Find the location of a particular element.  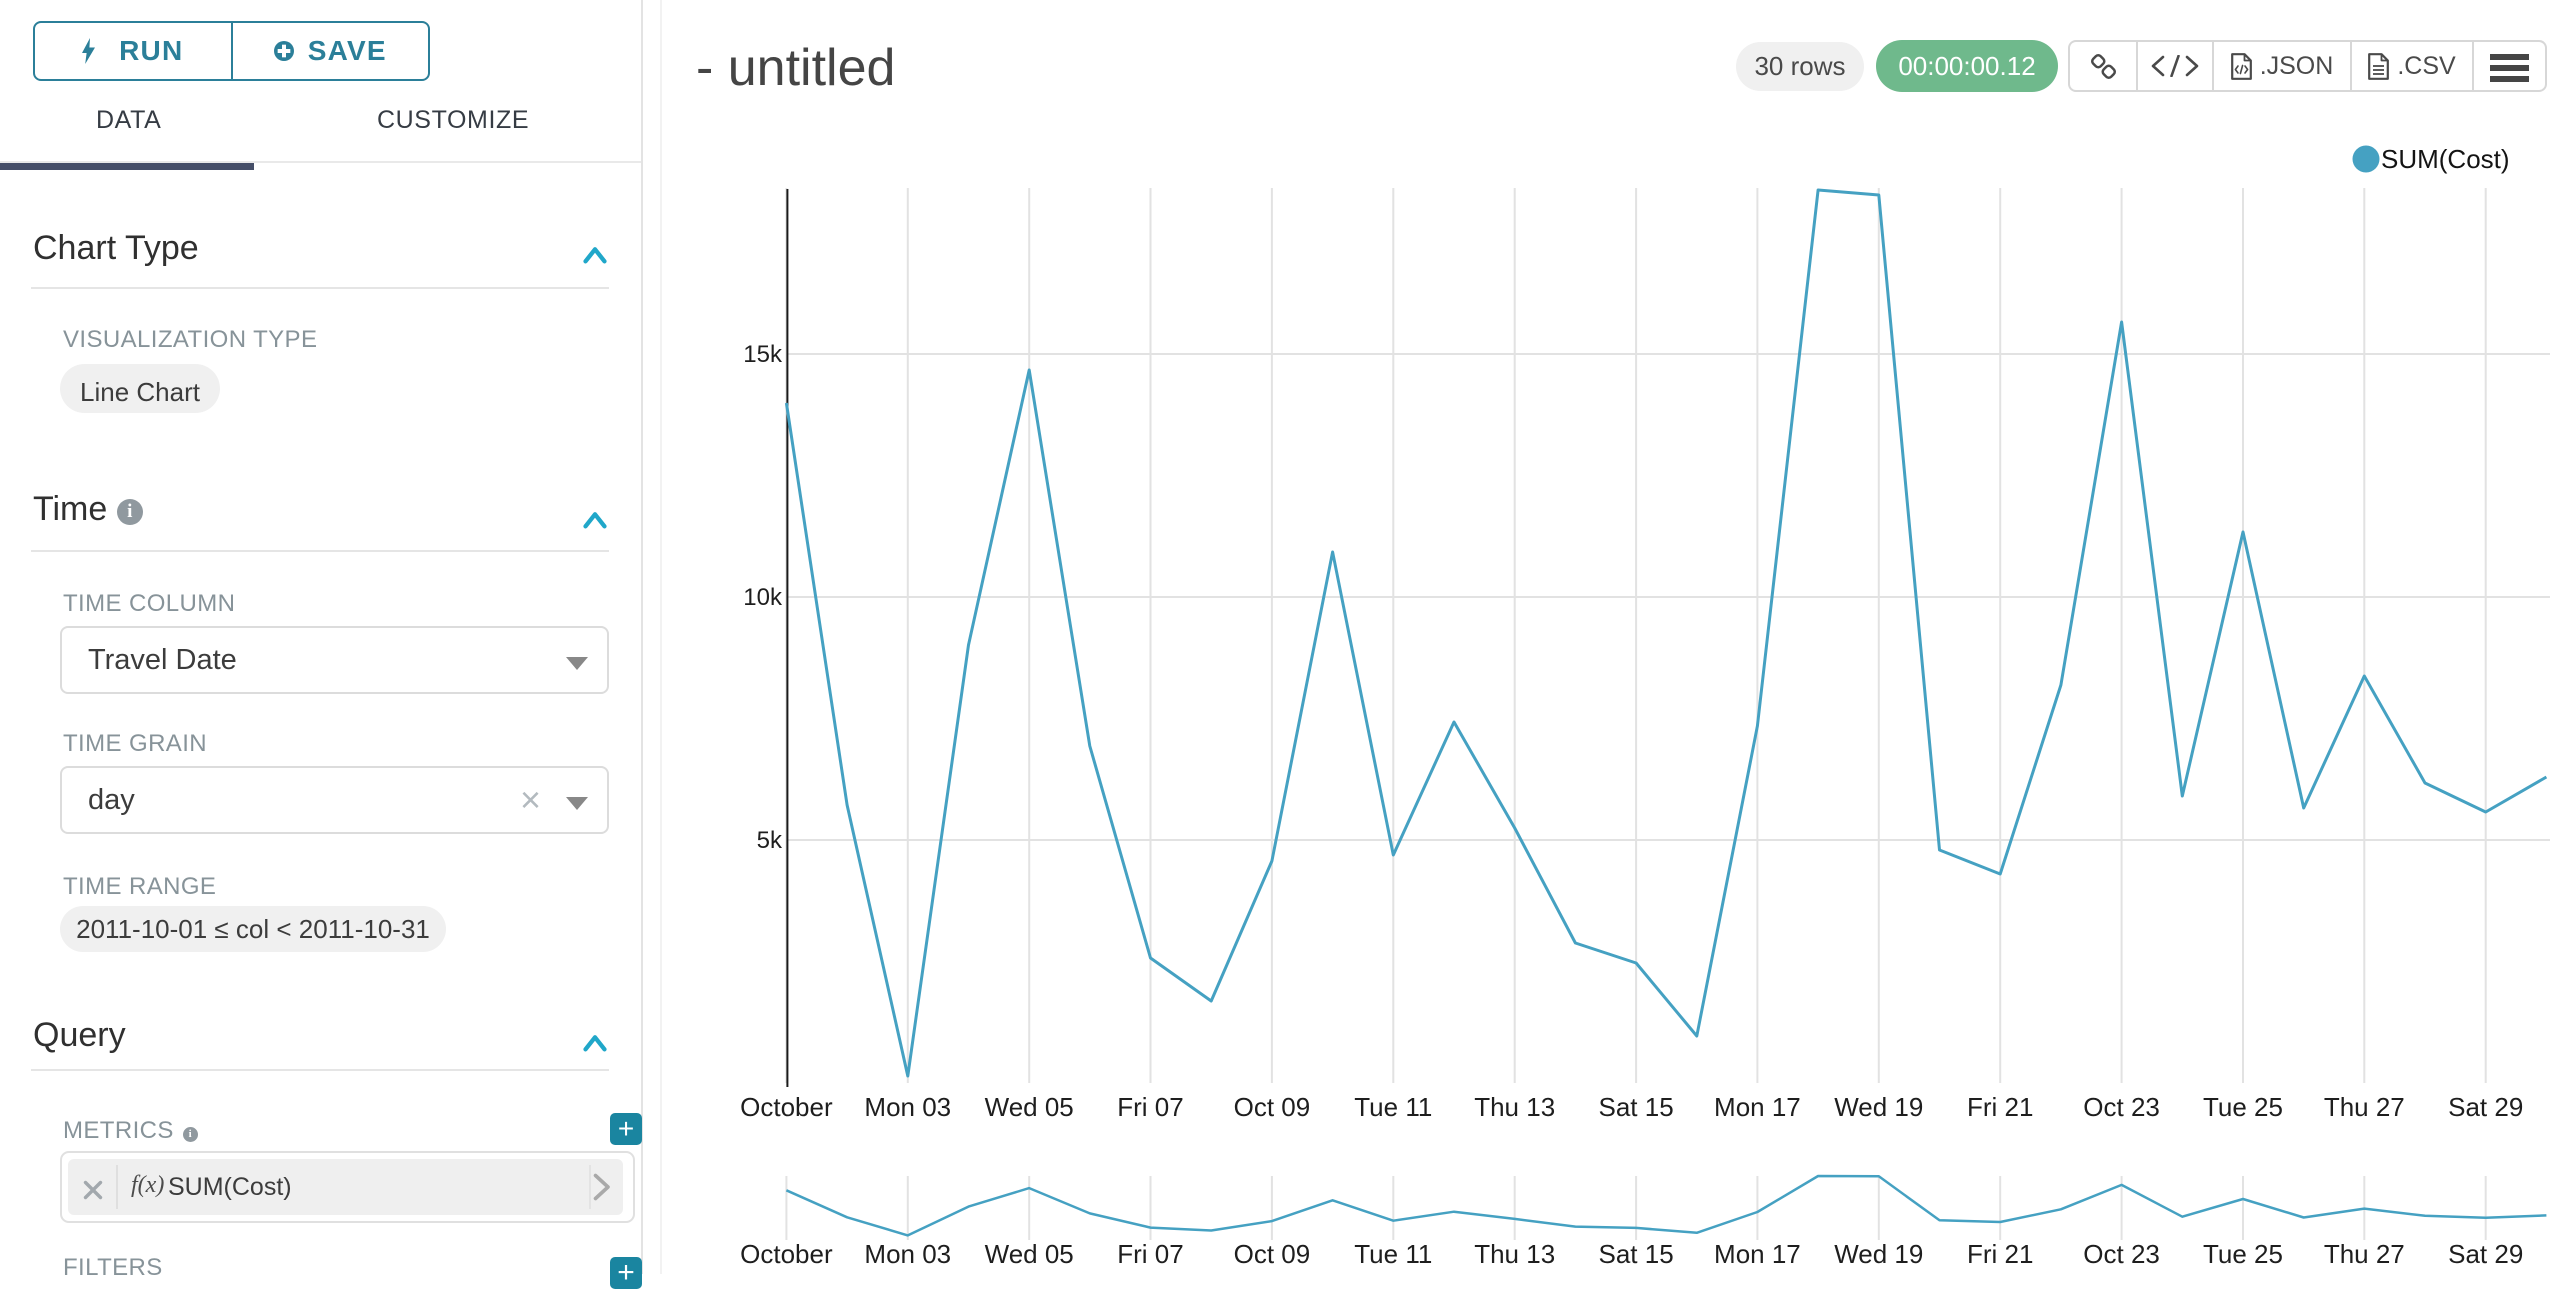

svg-text: 5k is located at coordinates (770, 840).